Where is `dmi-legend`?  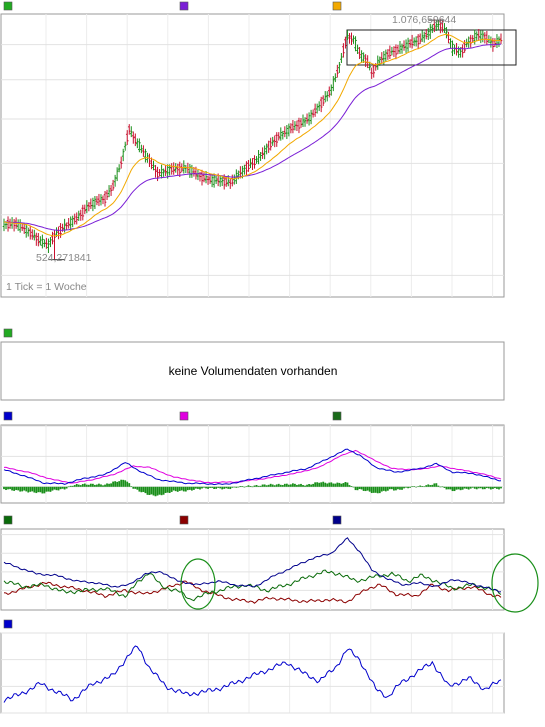
dmi-legend is located at coordinates (172, 520).